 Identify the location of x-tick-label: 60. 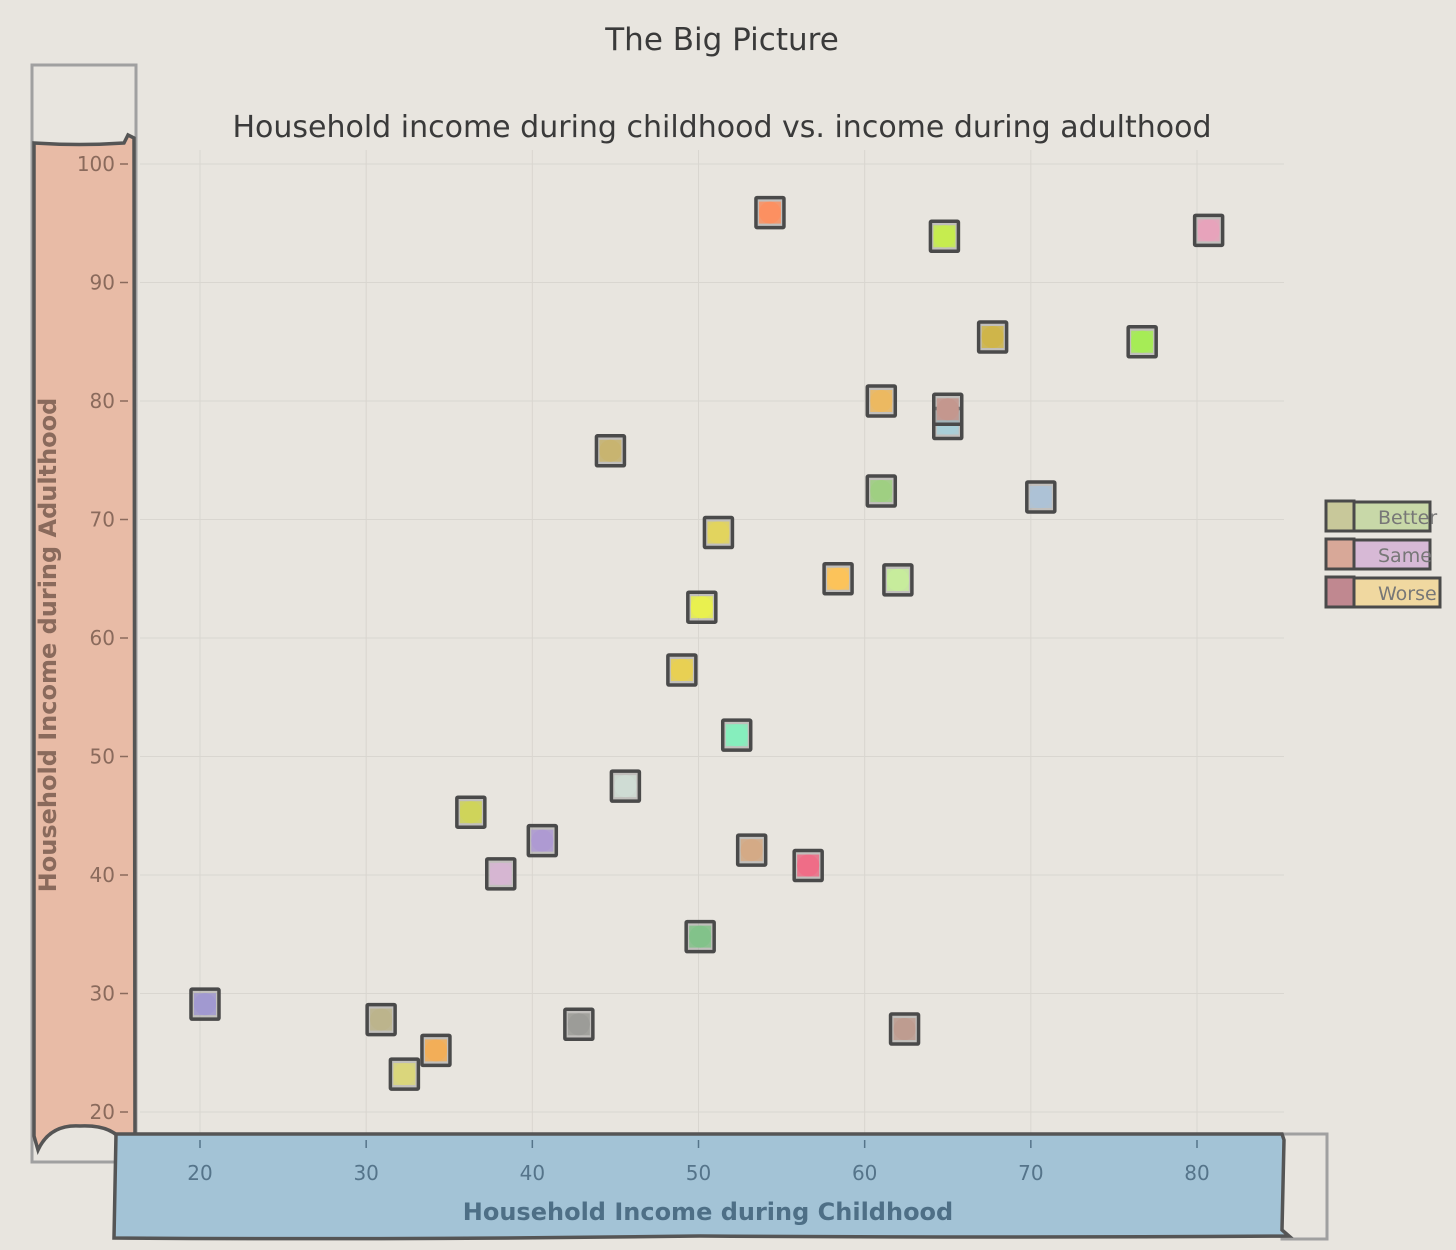
(864, 1173).